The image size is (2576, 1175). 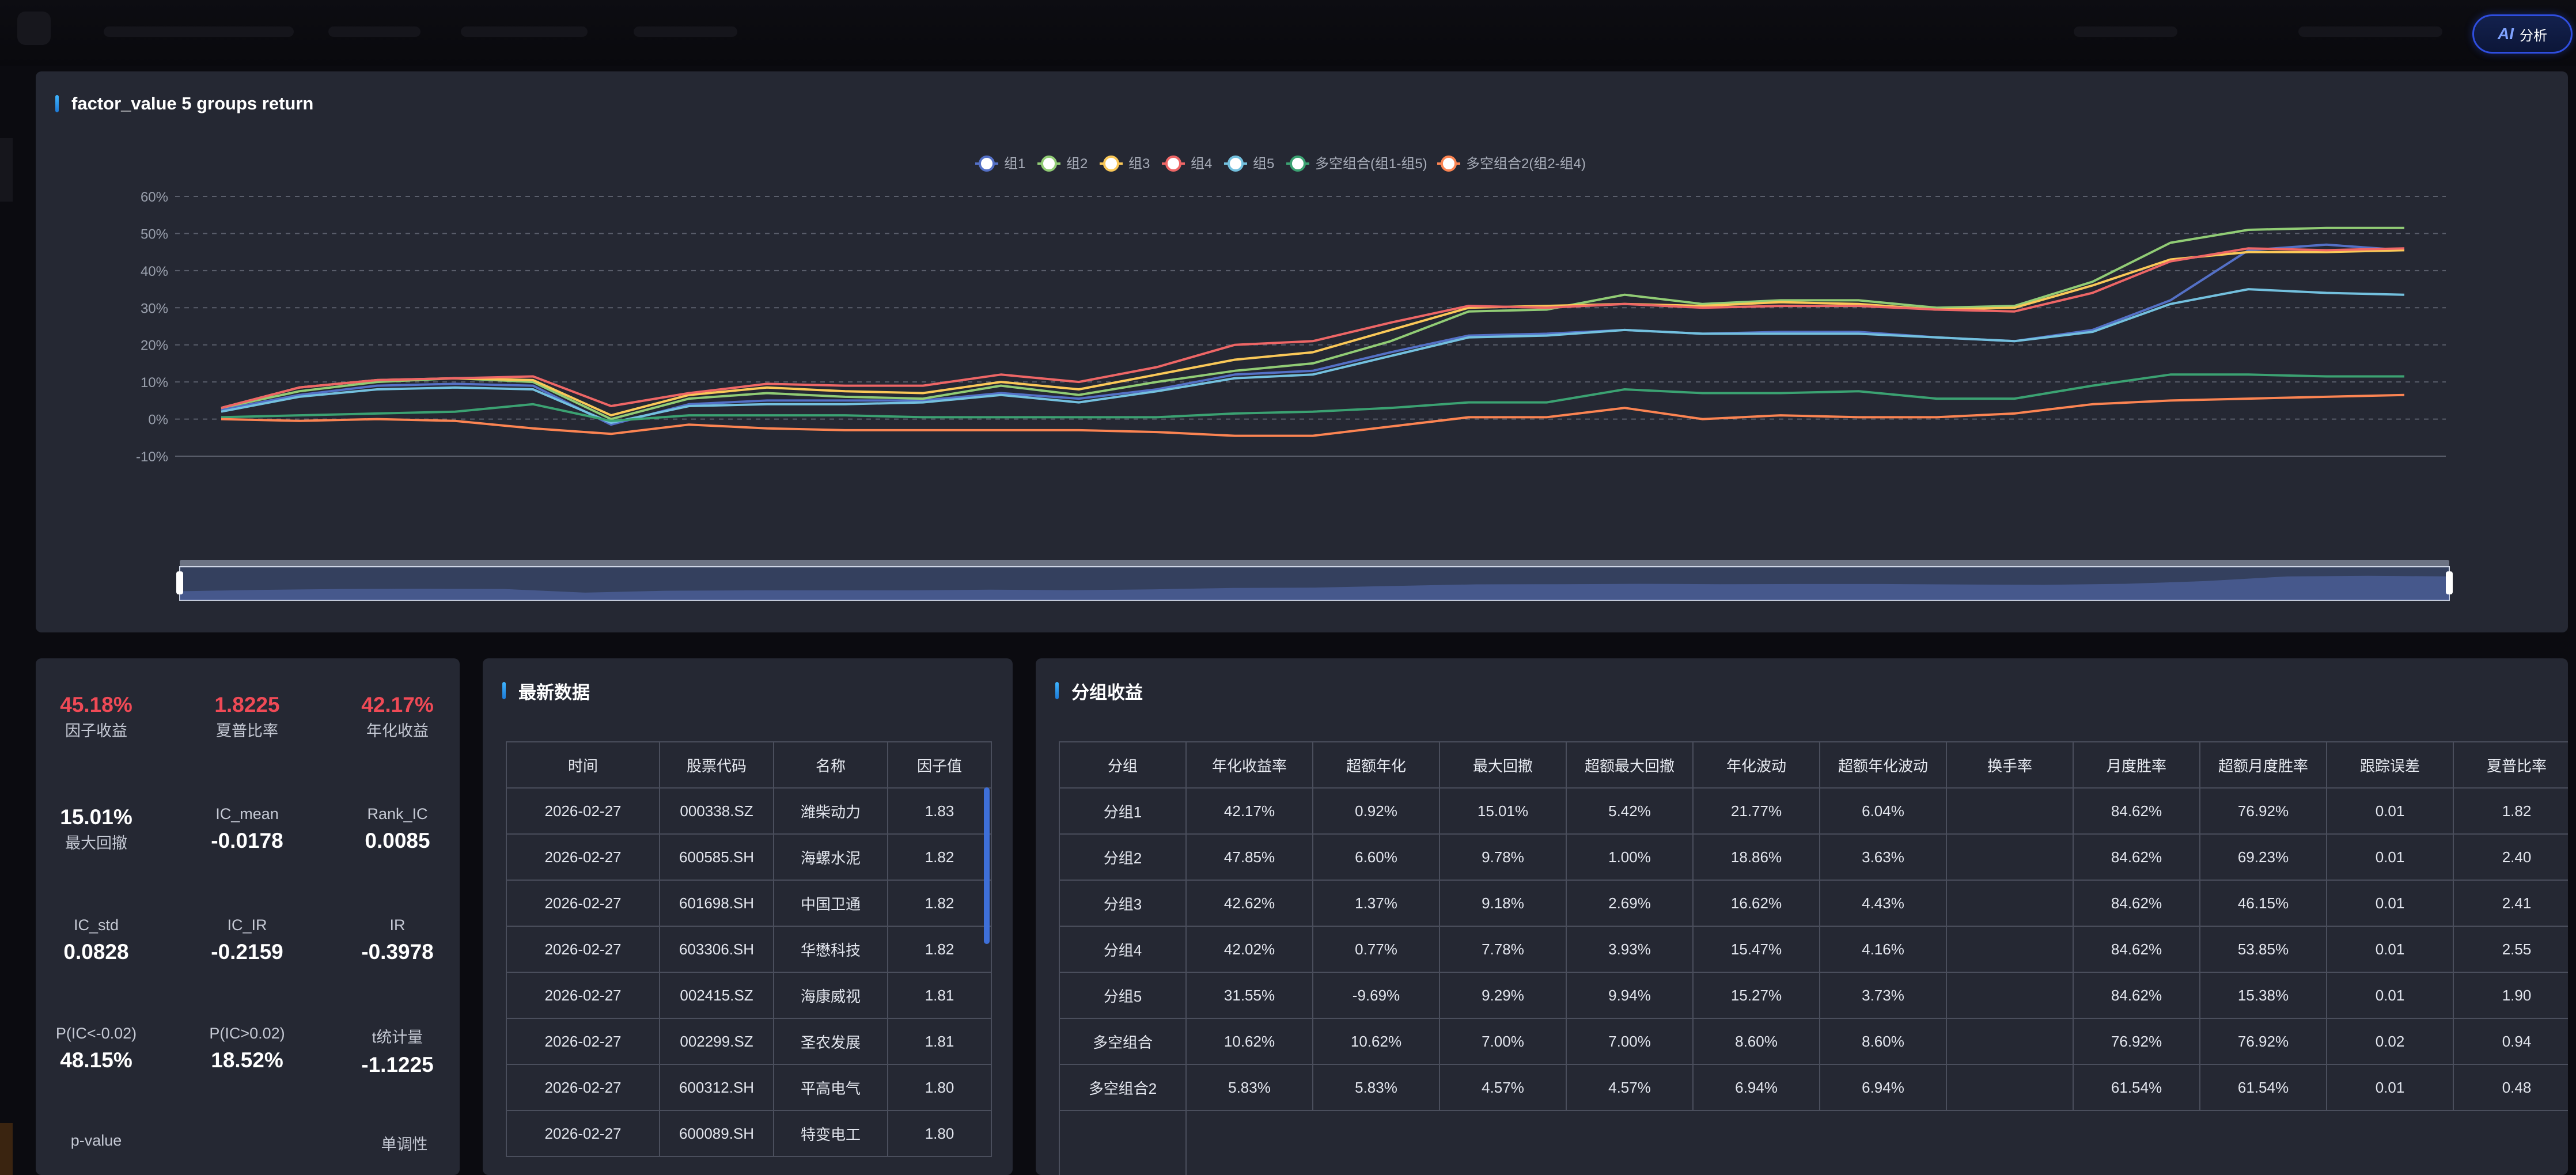 I want to click on table-cell: 6.04%, so click(x=1883, y=811).